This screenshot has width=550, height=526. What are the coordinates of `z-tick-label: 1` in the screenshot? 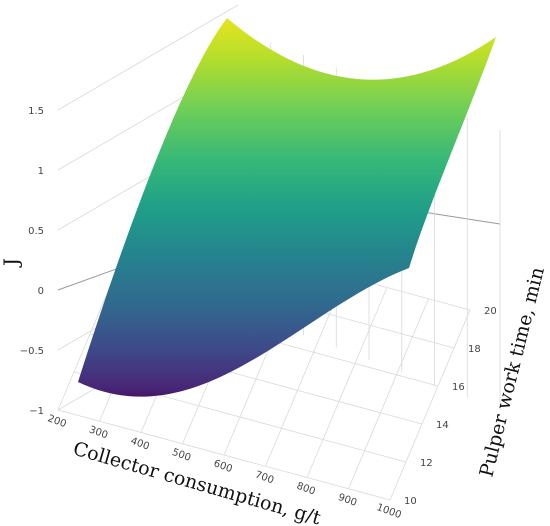 It's located at (41, 171).